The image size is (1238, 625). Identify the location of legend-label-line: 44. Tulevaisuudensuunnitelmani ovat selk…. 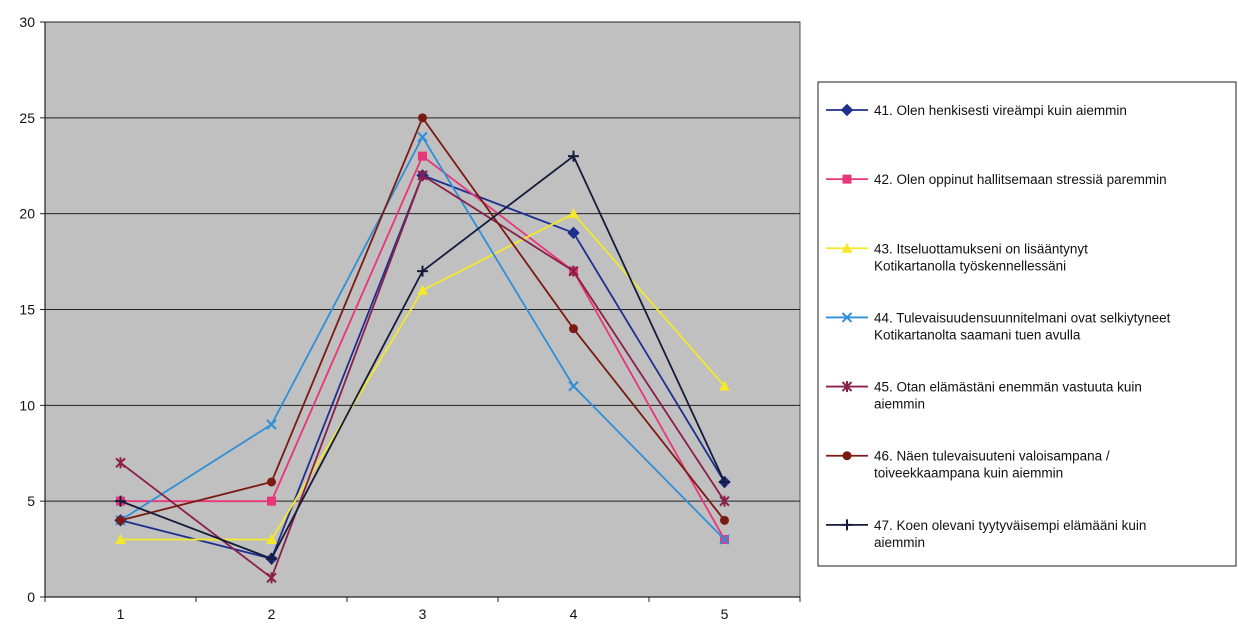
(1022, 317).